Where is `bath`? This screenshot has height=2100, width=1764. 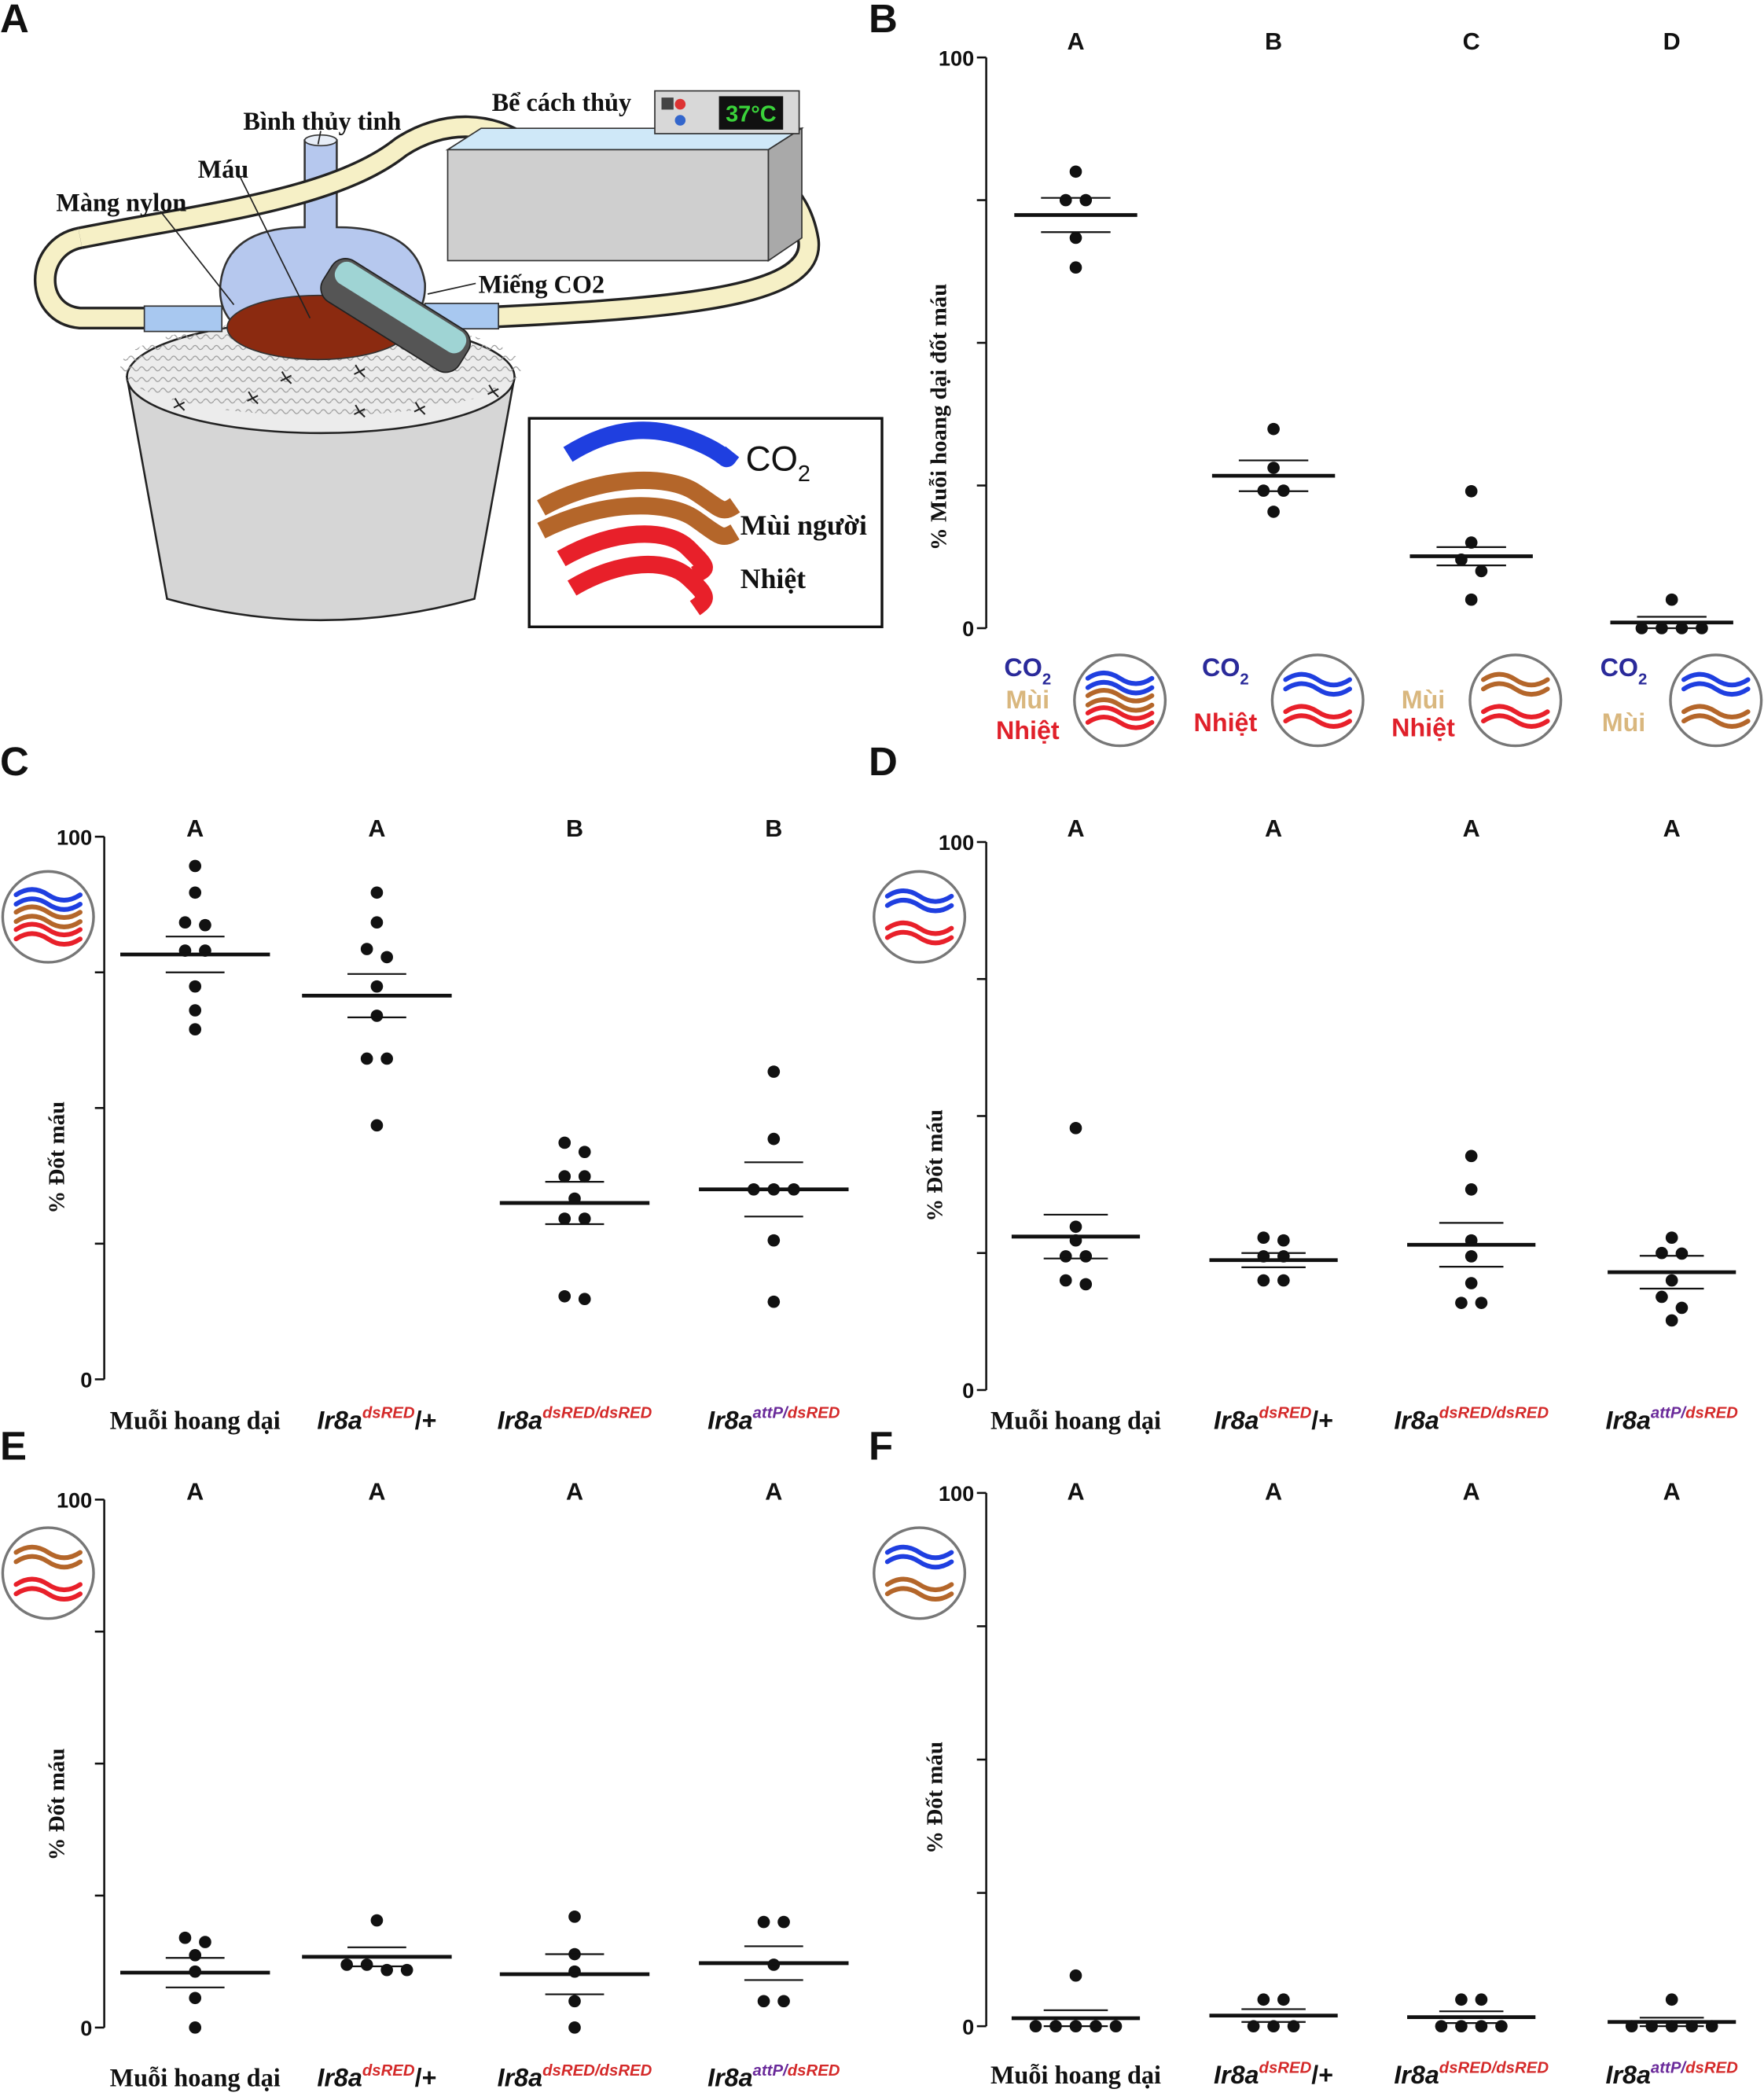 bath is located at coordinates (609, 205).